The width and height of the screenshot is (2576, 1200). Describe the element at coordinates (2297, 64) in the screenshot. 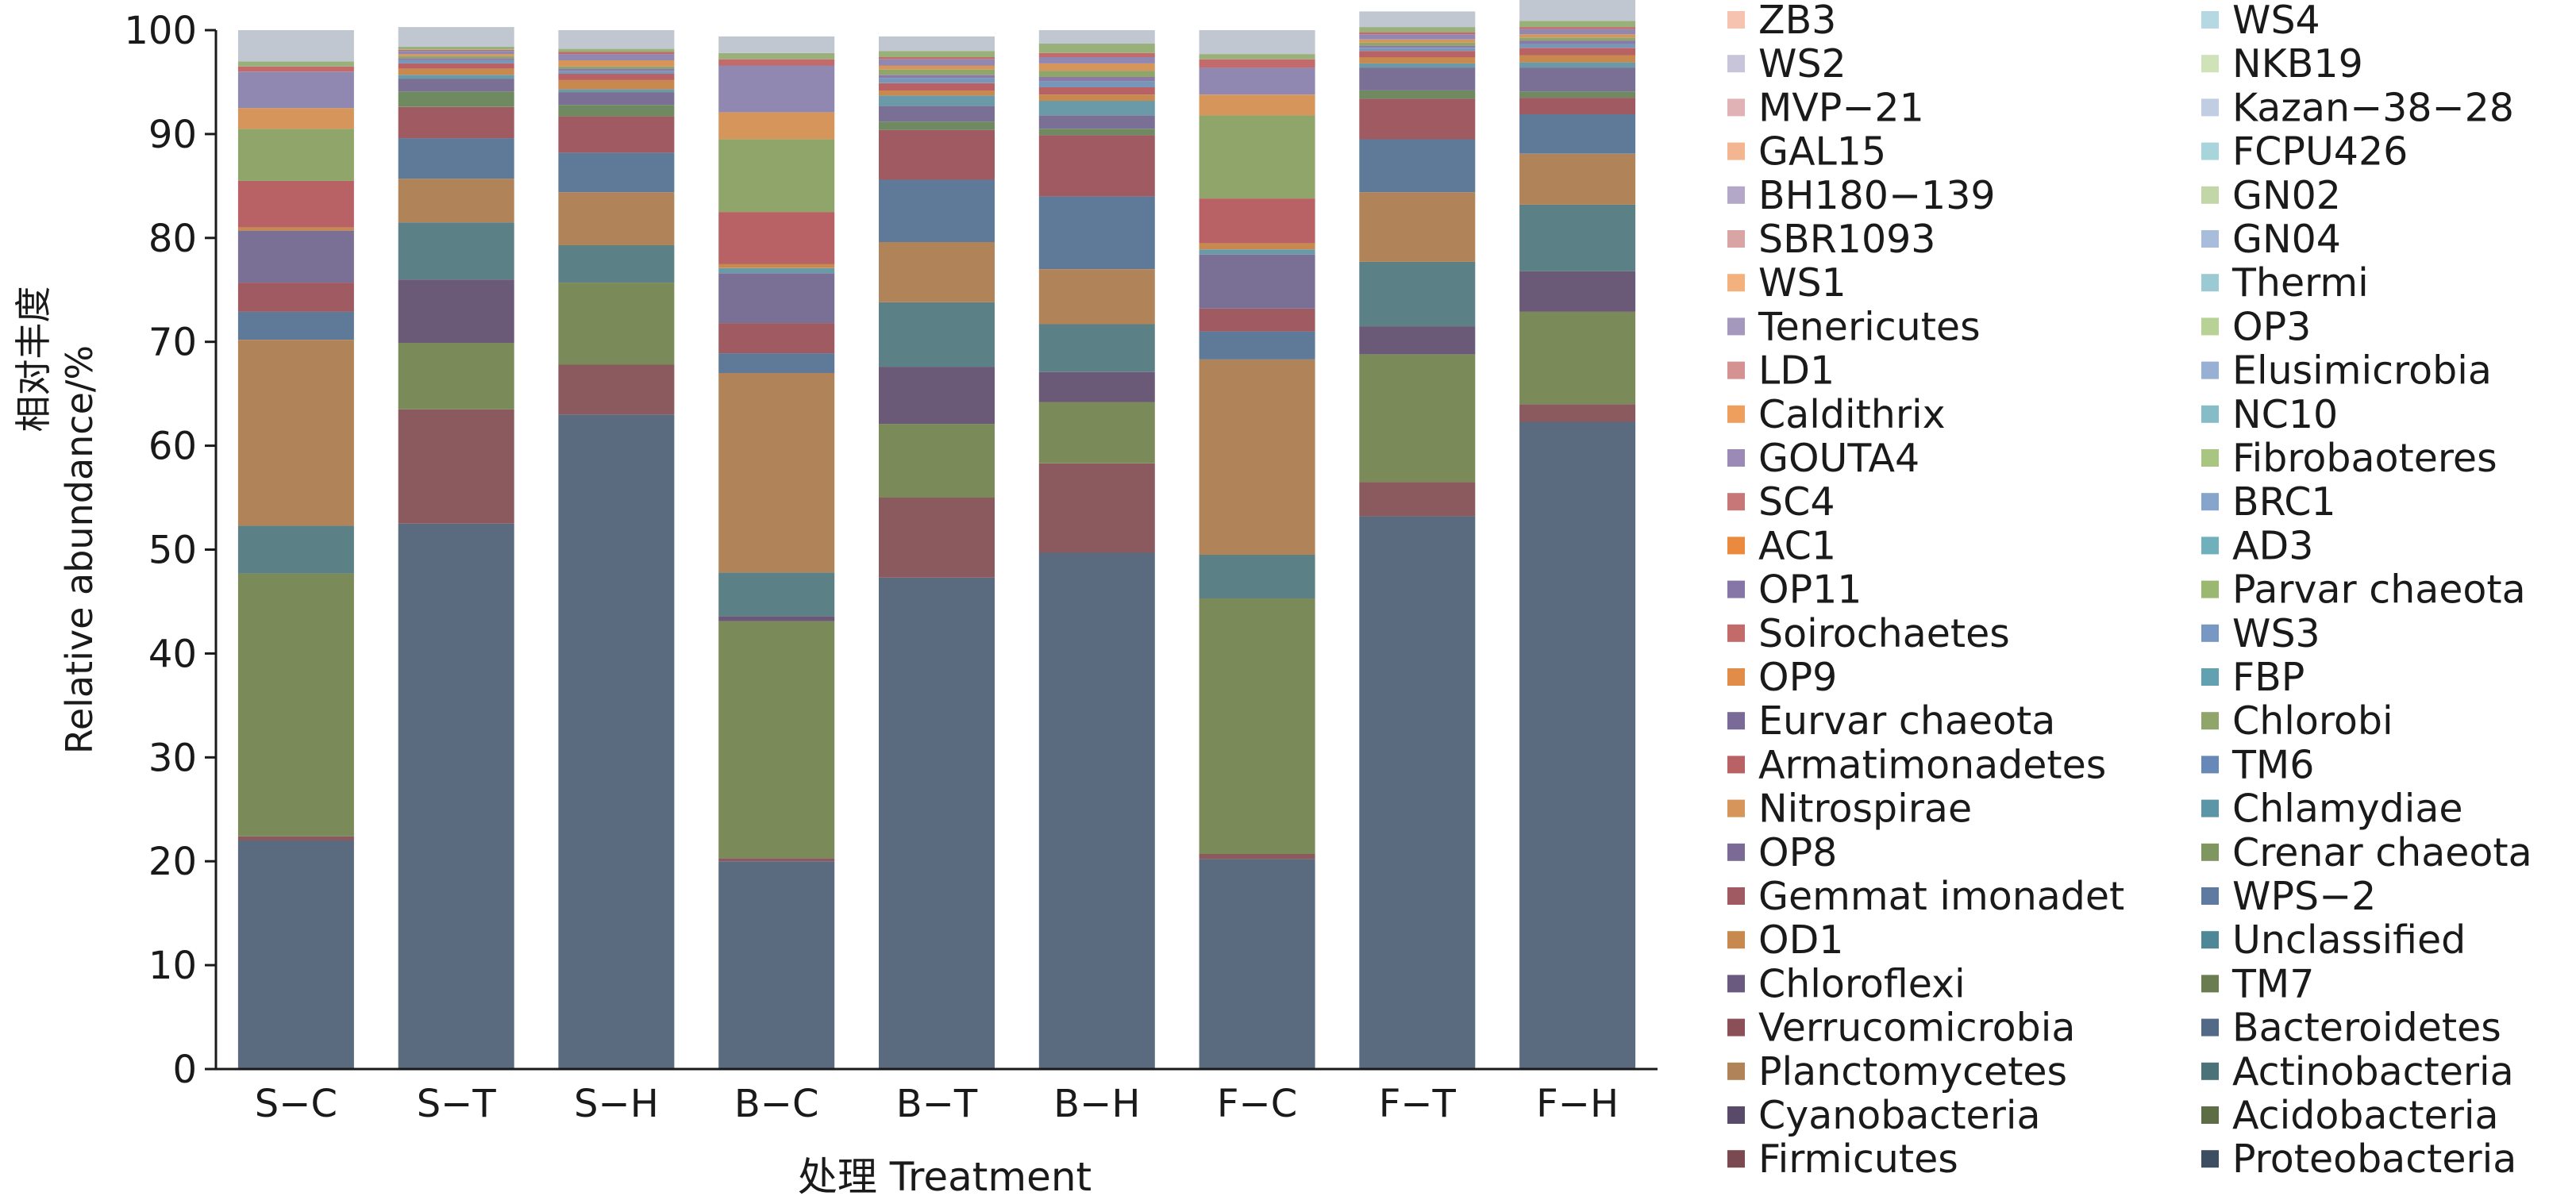

I see `legend-label: NKB19` at that location.